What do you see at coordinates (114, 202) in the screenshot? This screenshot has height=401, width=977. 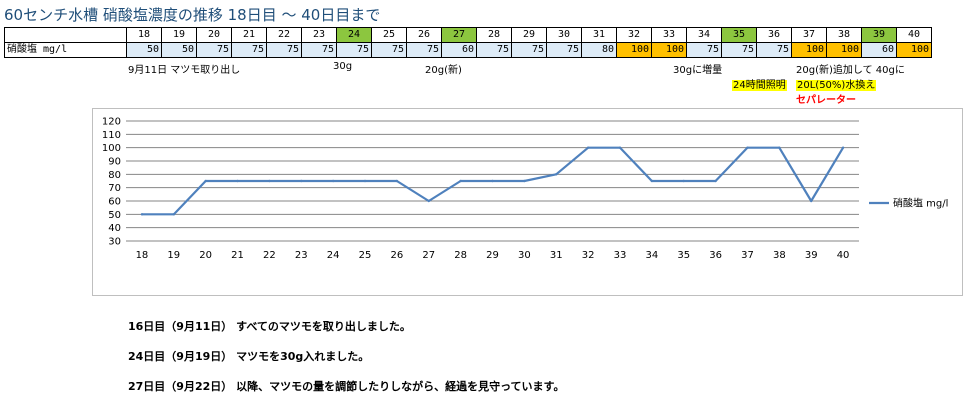 I see `y-tick-label: 60` at bounding box center [114, 202].